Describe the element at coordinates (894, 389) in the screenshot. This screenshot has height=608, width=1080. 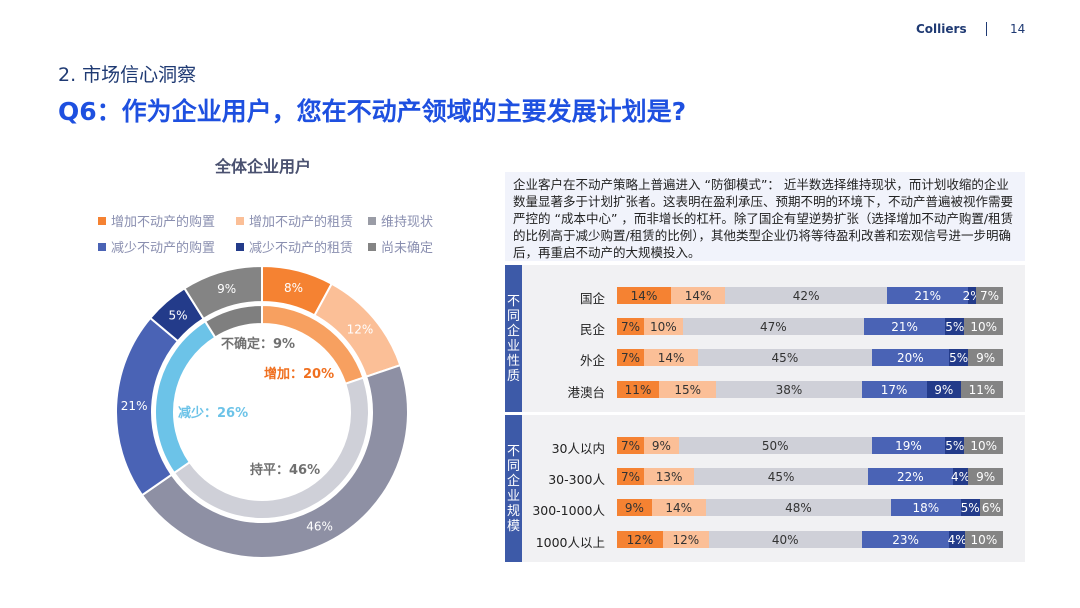
I see `bar-segment: 17%` at that location.